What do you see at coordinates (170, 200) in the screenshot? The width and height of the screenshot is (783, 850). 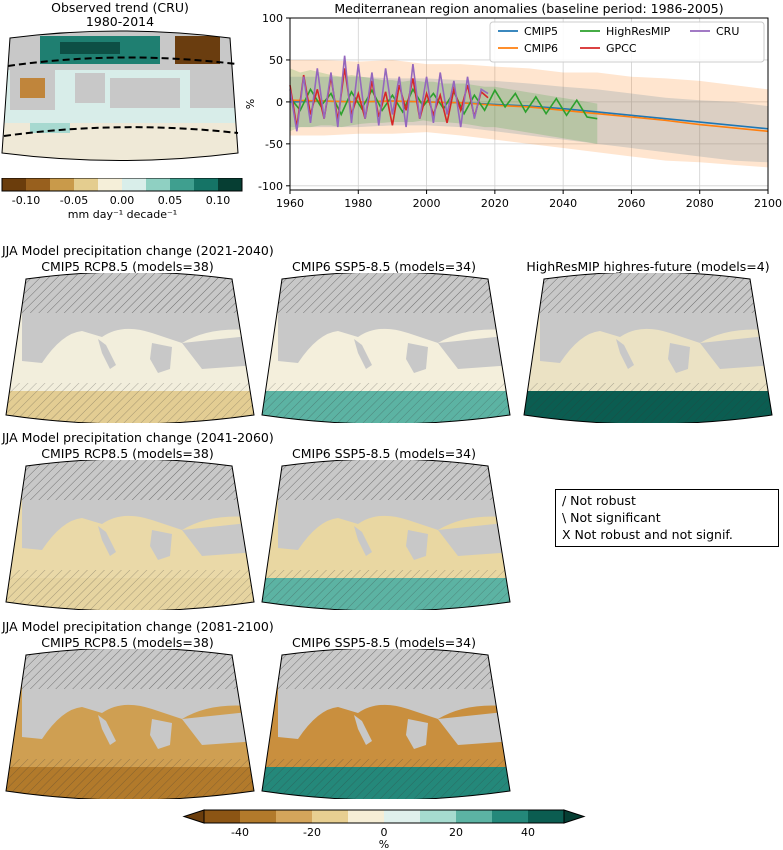 I see `obs-cbar-tick: 0.05` at bounding box center [170, 200].